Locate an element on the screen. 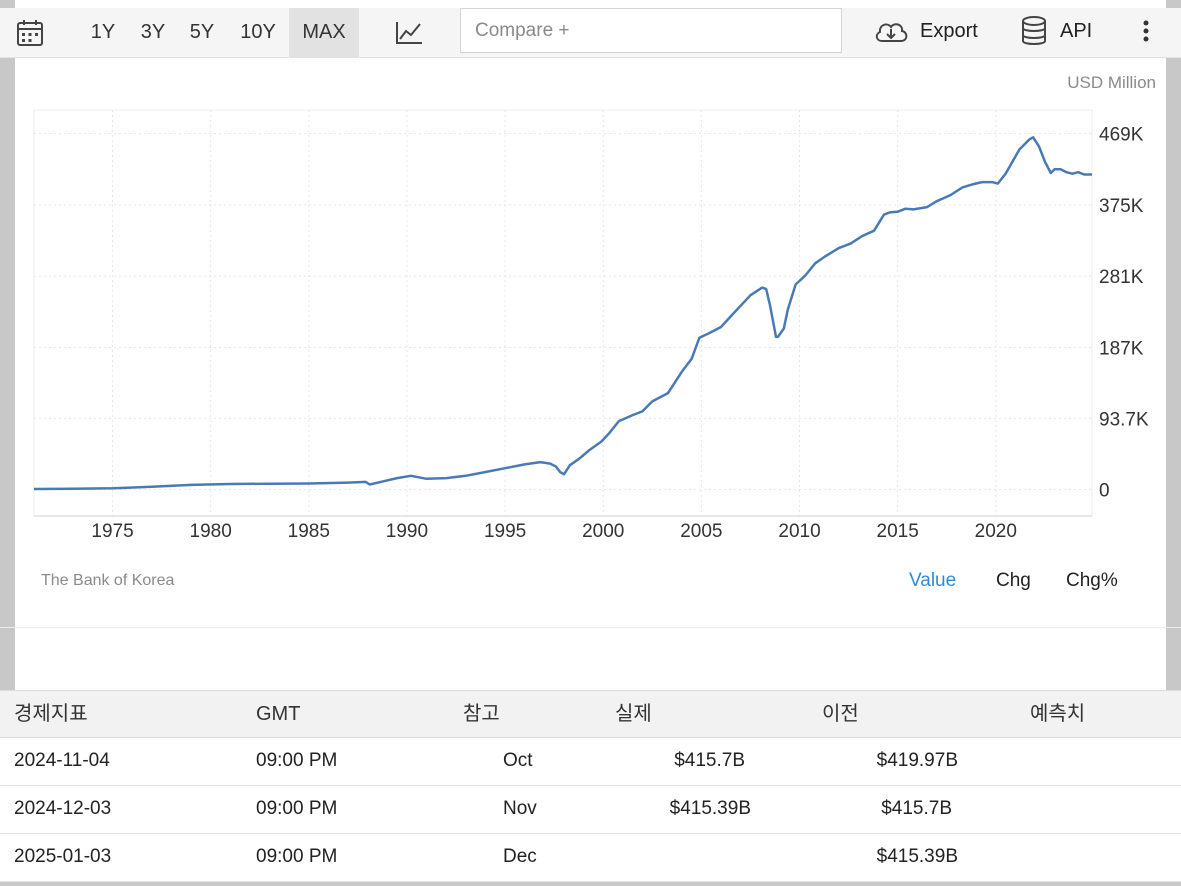 Image resolution: width=1181 pixels, height=886 pixels. row-date: 2025-01-03 is located at coordinates (63, 856).